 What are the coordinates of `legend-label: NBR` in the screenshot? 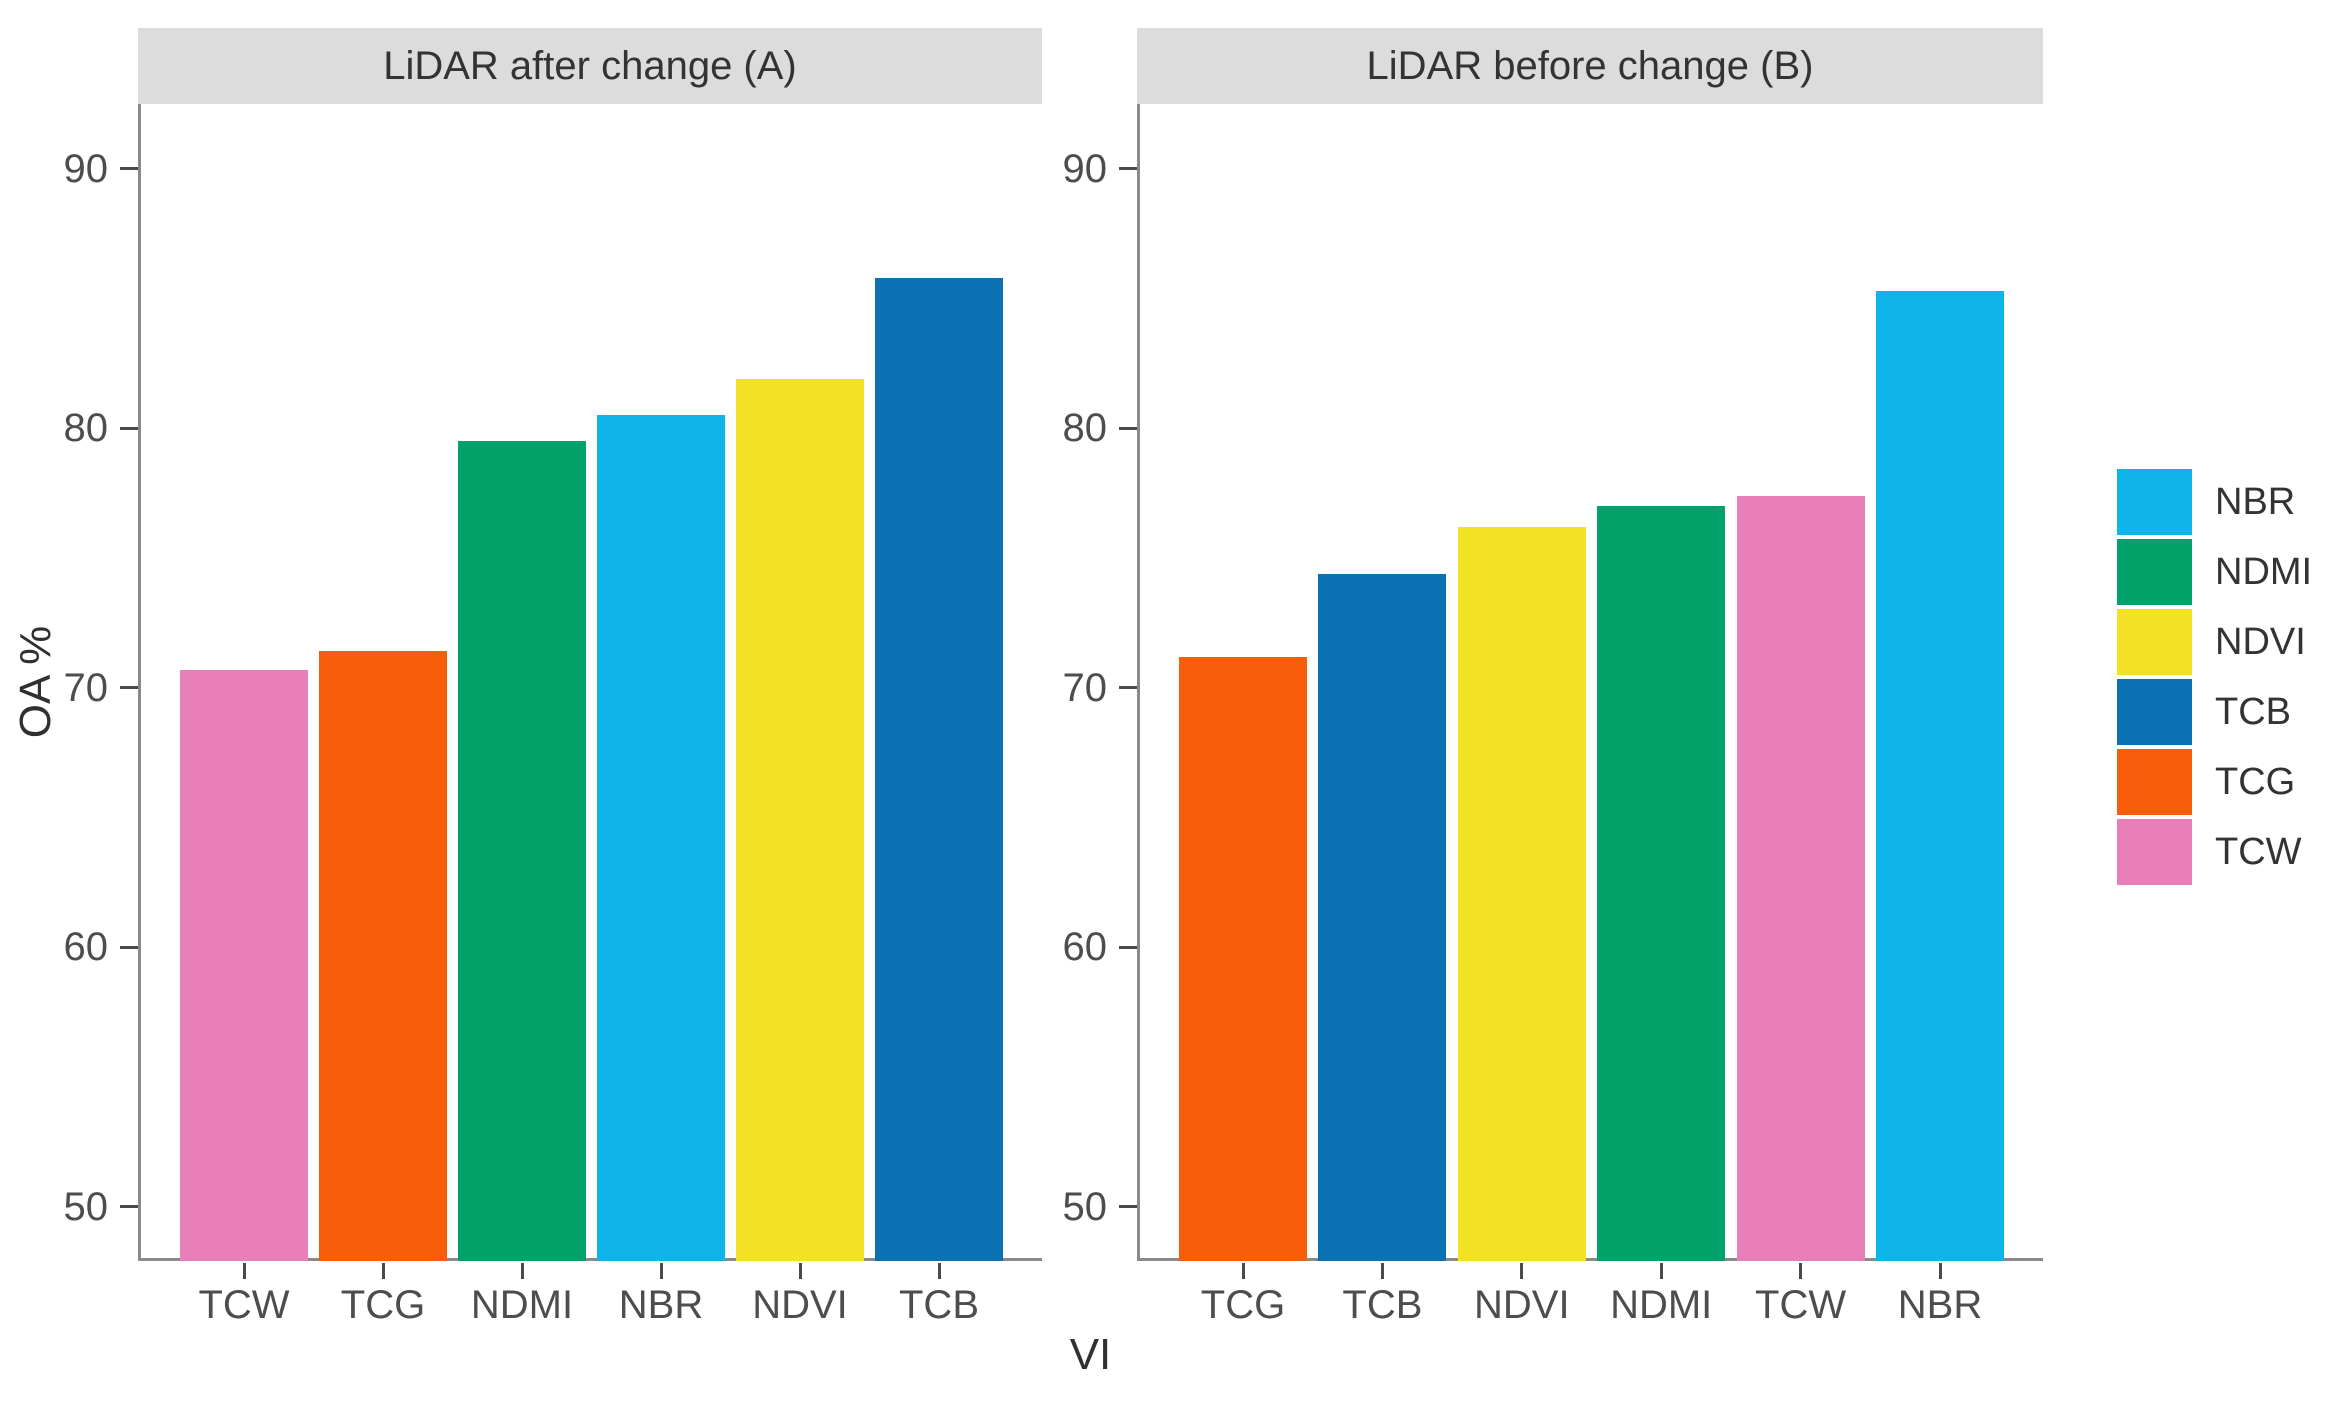 It's located at (2255, 501).